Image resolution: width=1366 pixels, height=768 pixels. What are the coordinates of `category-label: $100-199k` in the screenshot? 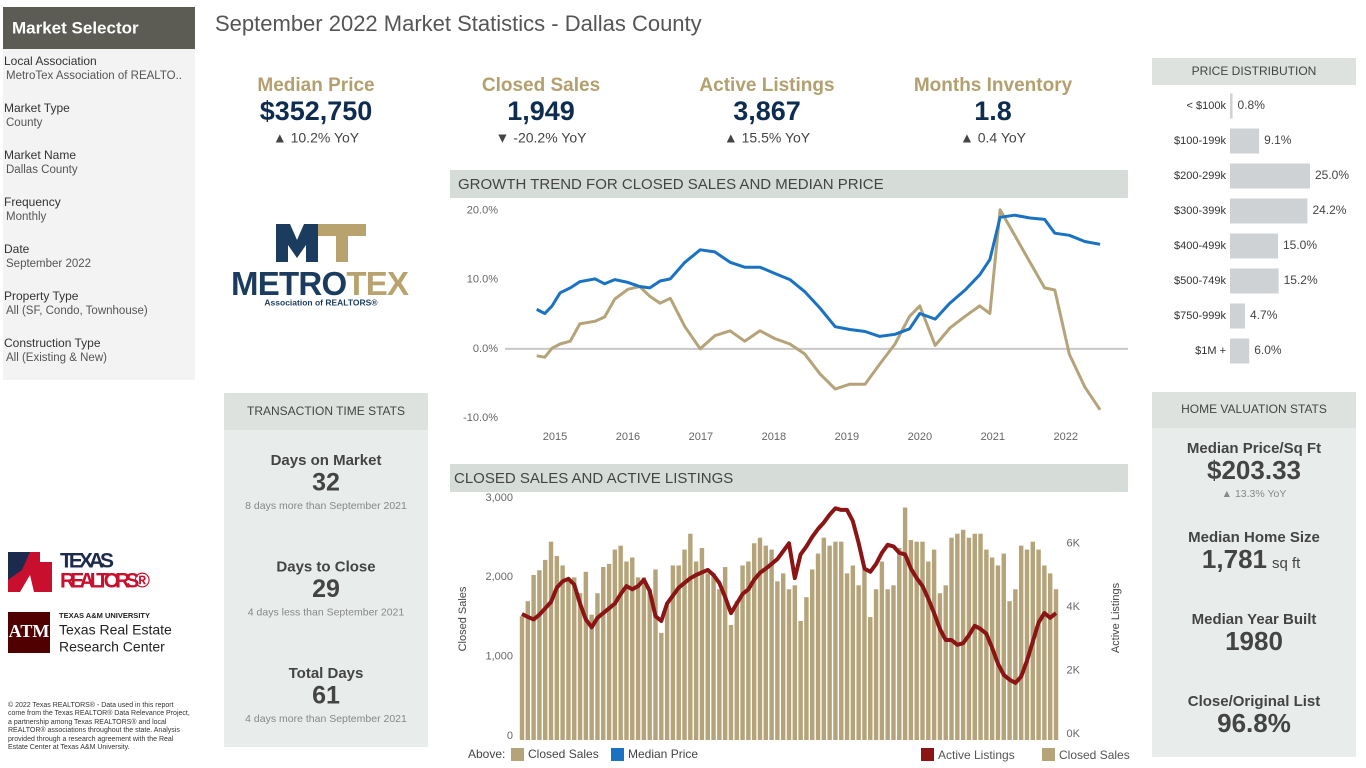 It's located at (1200, 141).